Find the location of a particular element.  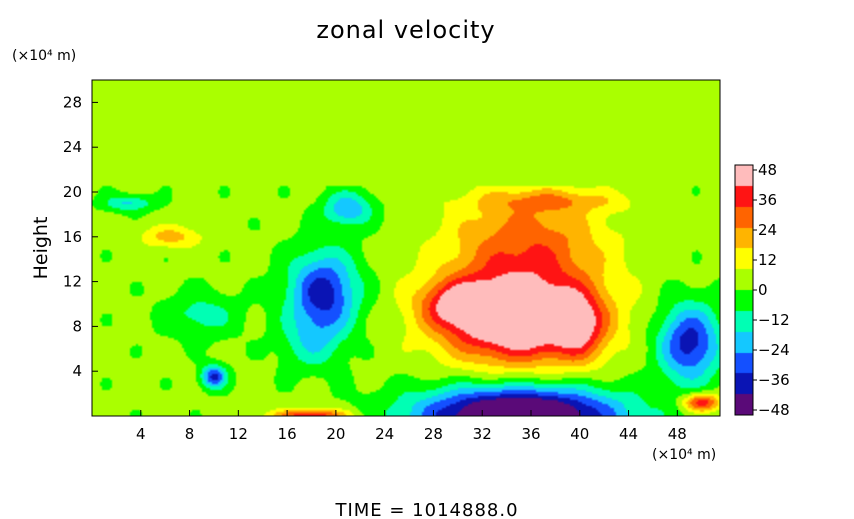

colorbar: 48 36 24 12 0 −12 −24 −36 −48 is located at coordinates (762, 290).